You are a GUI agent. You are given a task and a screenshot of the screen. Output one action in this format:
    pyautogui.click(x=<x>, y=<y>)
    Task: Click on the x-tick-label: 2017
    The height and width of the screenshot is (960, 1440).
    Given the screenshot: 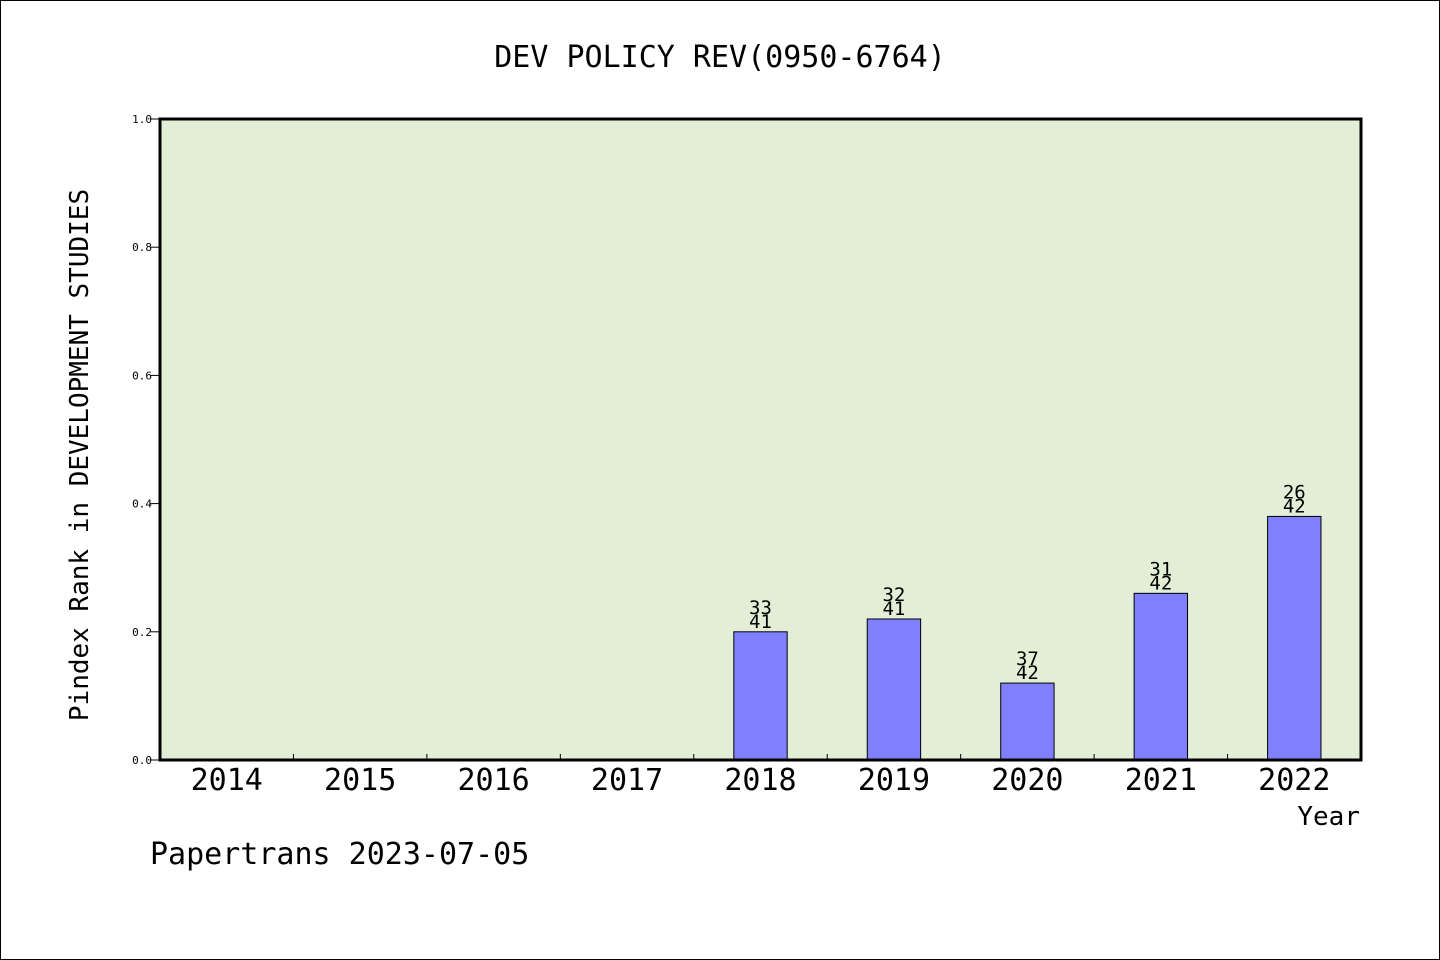 What is the action you would take?
    pyautogui.click(x=627, y=780)
    